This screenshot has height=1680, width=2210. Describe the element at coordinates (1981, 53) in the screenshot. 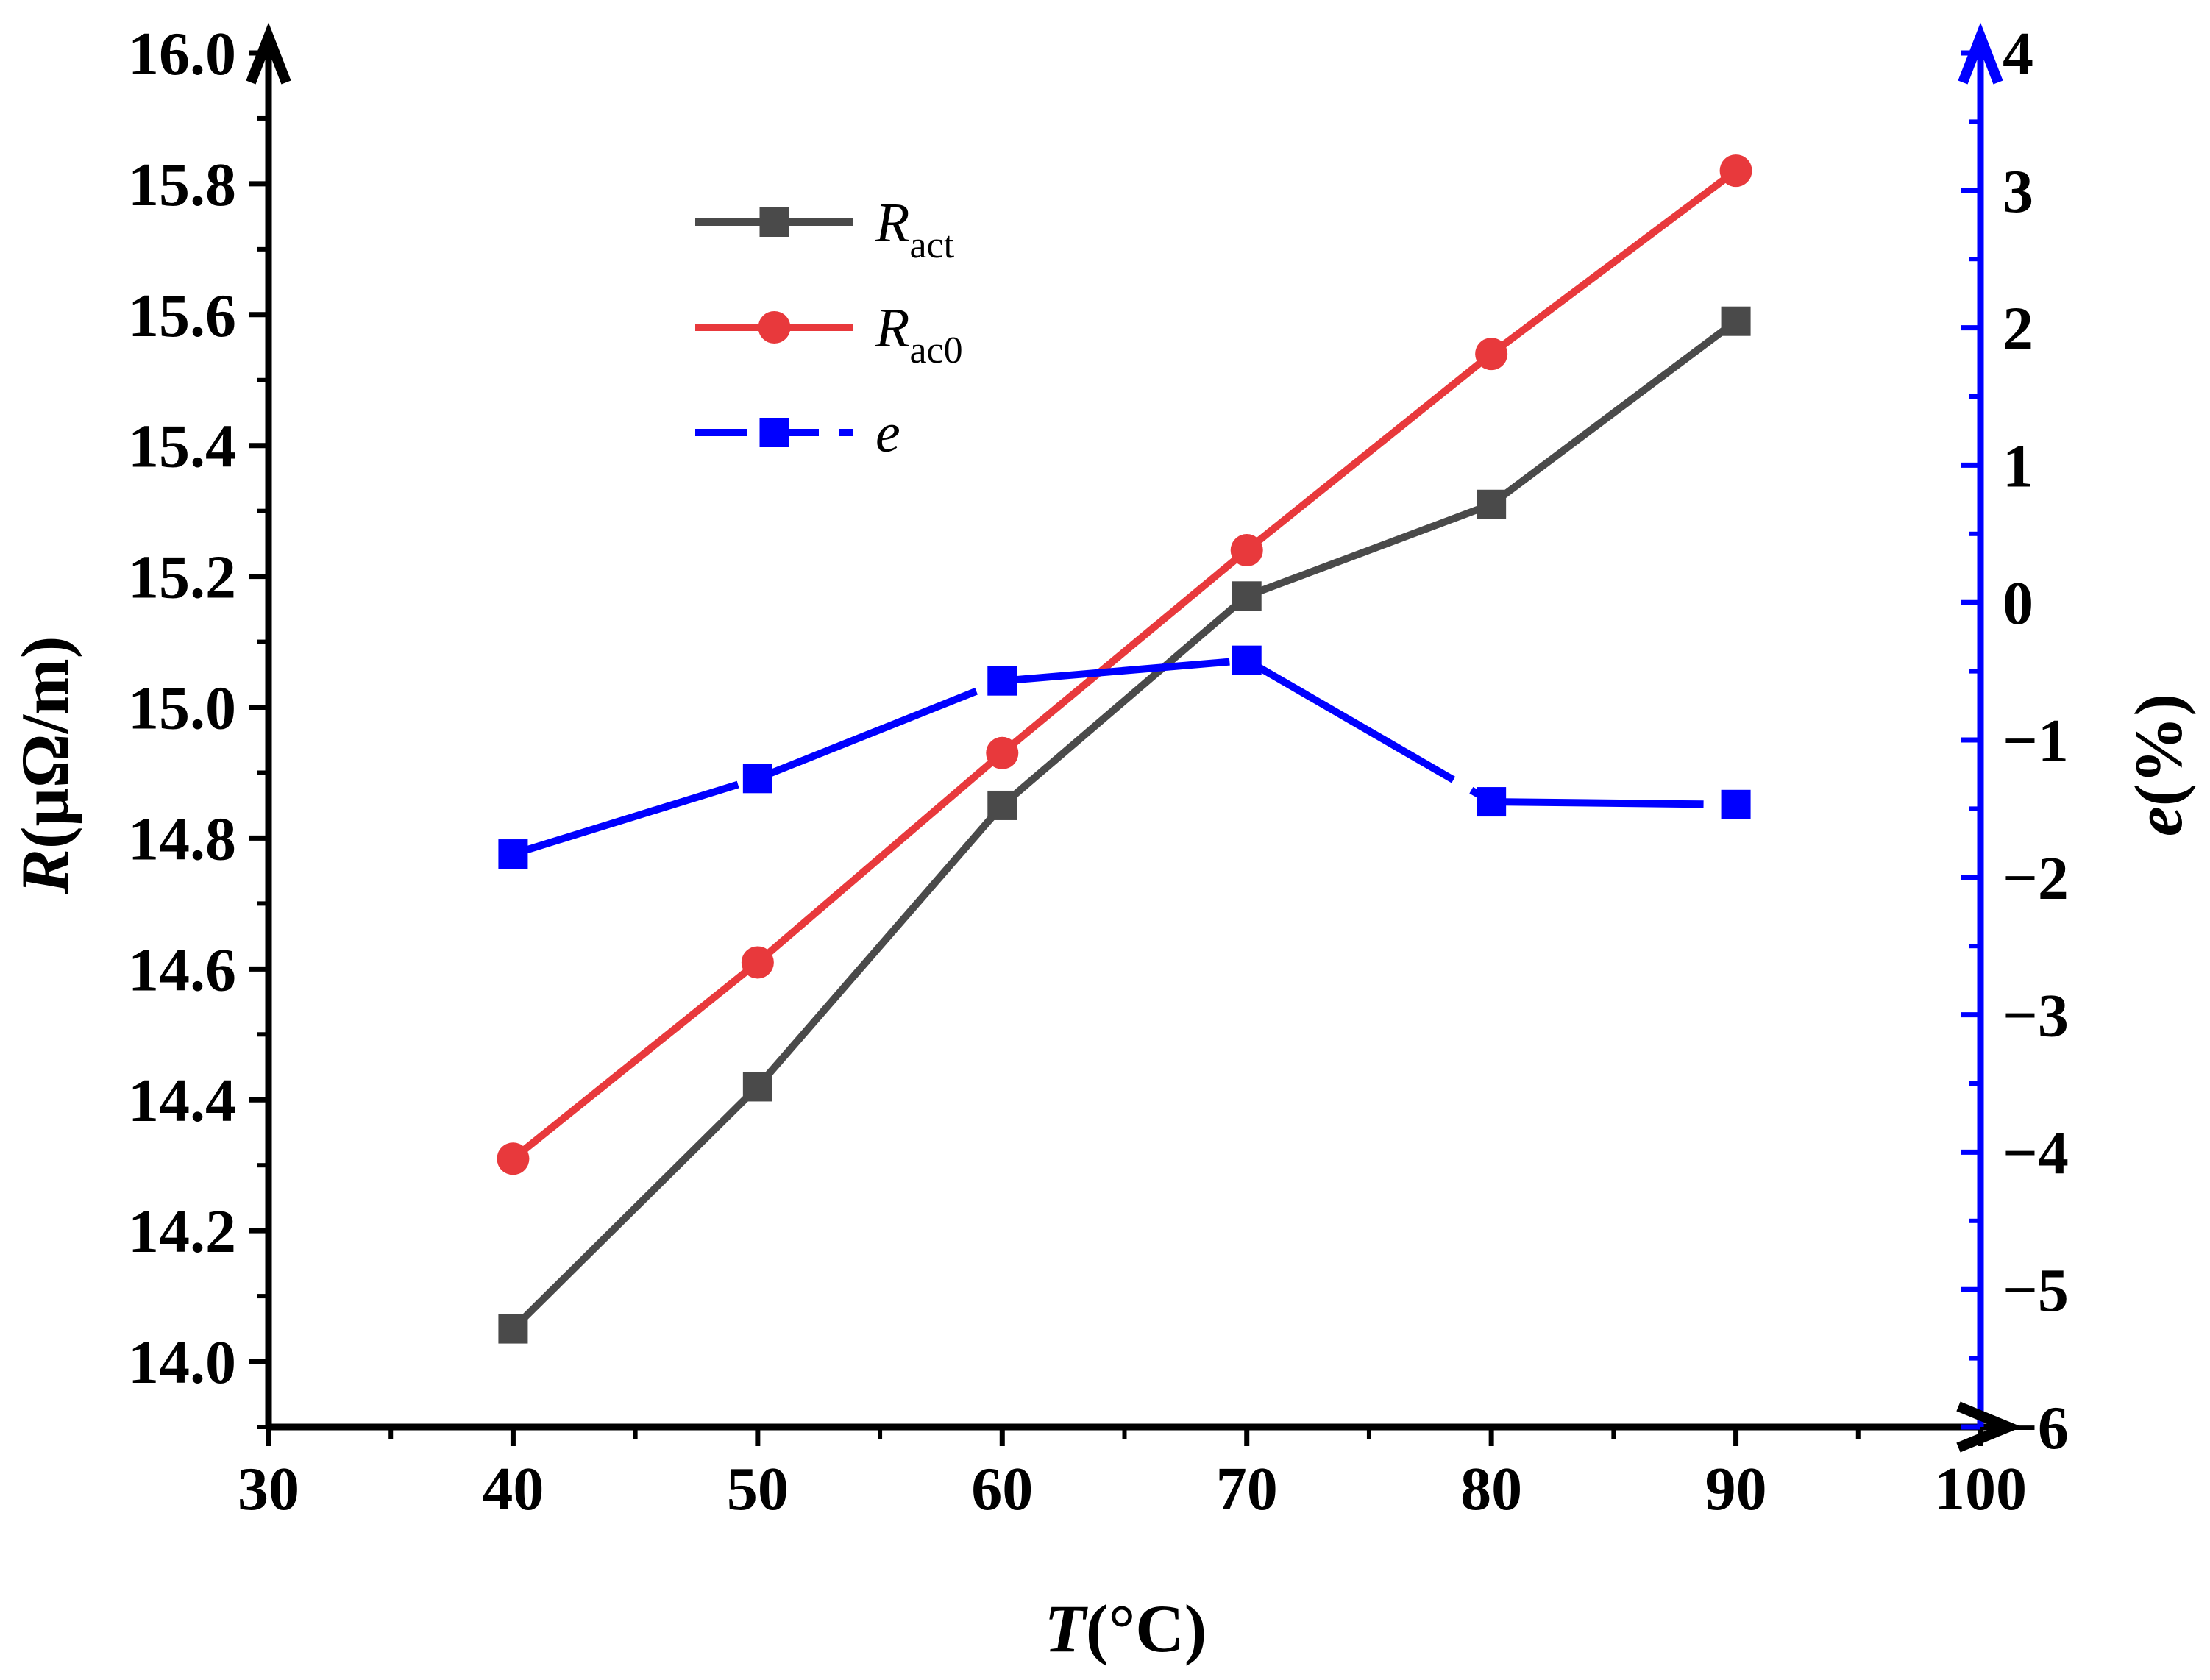

I see `y-axis-right-arrow` at that location.